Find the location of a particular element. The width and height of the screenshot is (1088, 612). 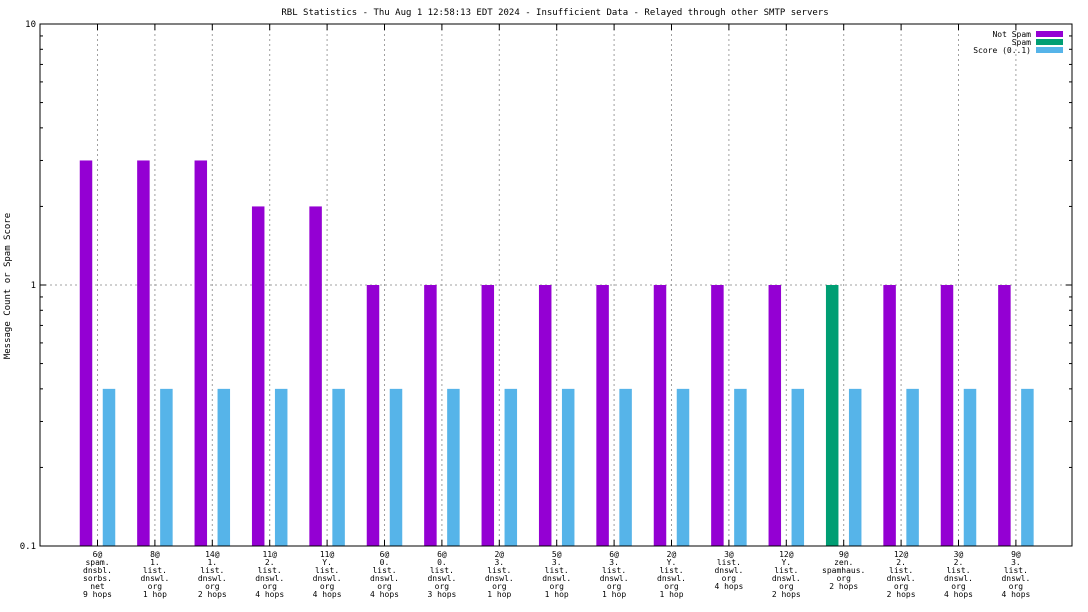

x-tick-label: 9@ zen. spamhaus. org 2 hops is located at coordinates (843, 570).